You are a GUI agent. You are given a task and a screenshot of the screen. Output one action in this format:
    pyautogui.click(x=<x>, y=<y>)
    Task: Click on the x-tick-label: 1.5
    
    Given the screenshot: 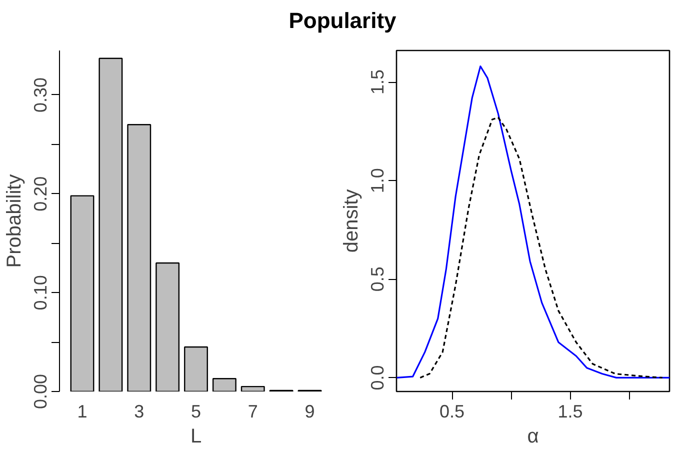 What is the action you would take?
    pyautogui.click(x=570, y=412)
    